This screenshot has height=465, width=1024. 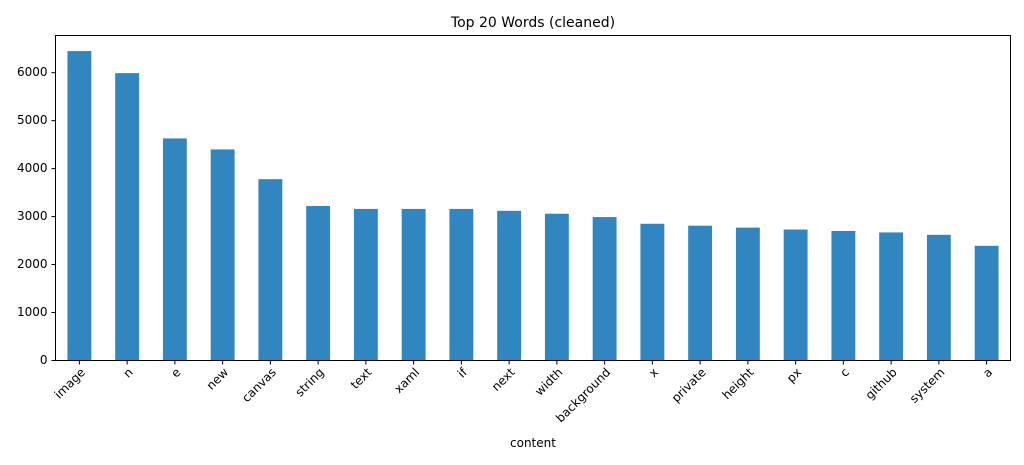 I want to click on x-tick-label: a, so click(x=987, y=372).